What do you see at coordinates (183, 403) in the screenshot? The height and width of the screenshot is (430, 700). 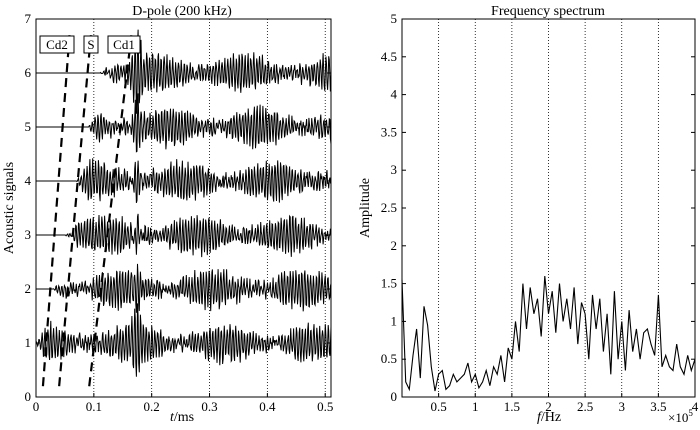 I see `signals-xticks: 0 0.1 0.2 0.3 0.4 0.5` at bounding box center [183, 403].